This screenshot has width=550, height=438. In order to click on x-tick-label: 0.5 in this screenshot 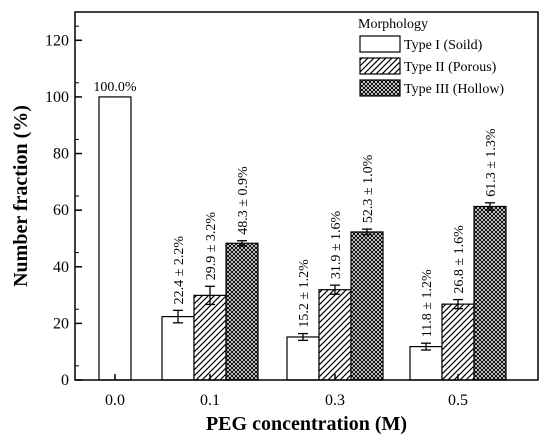, I will do `click(458, 400)`.